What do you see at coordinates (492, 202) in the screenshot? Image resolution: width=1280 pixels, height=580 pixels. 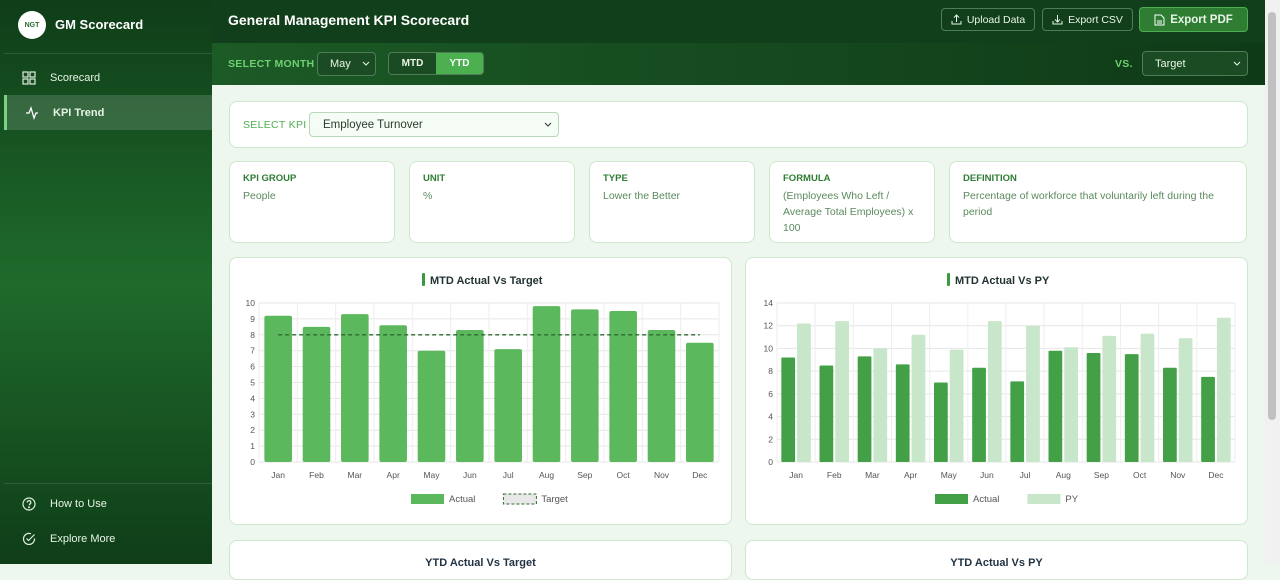 I see `info-card: UNIT%` at bounding box center [492, 202].